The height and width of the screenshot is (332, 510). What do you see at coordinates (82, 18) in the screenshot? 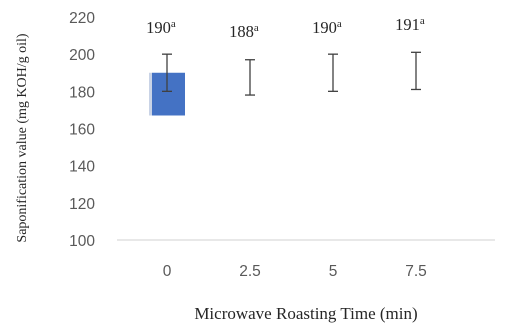
I see `y-tick-label: 220` at bounding box center [82, 18].